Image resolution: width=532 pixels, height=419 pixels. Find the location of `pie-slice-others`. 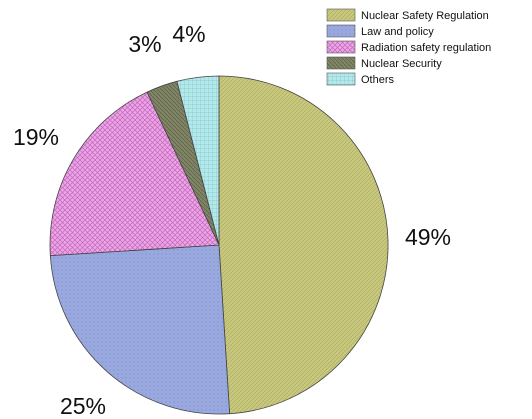

pie-slice-others is located at coordinates (198, 160).